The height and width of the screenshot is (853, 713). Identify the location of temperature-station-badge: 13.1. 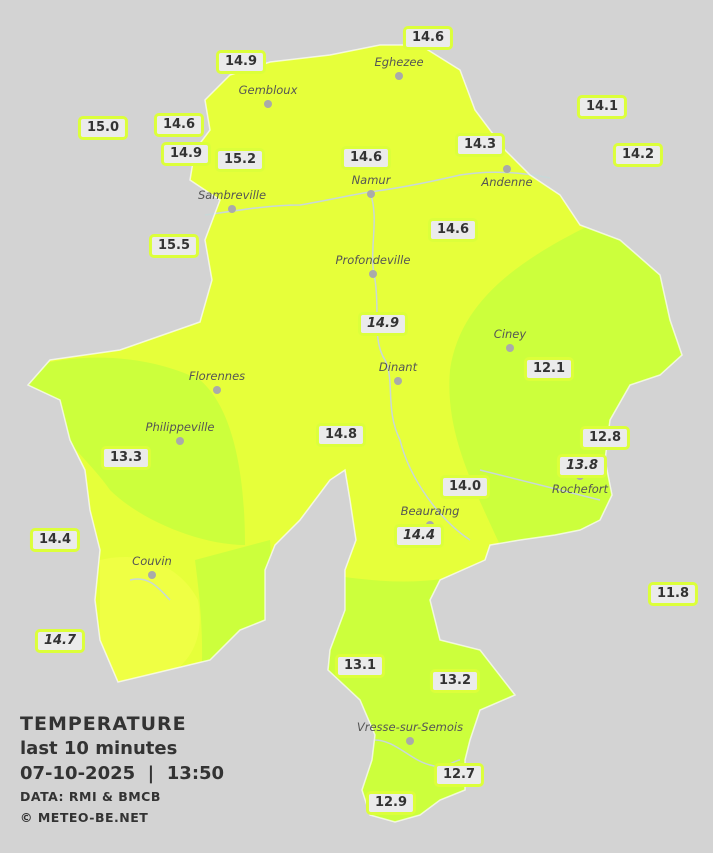
(360, 666).